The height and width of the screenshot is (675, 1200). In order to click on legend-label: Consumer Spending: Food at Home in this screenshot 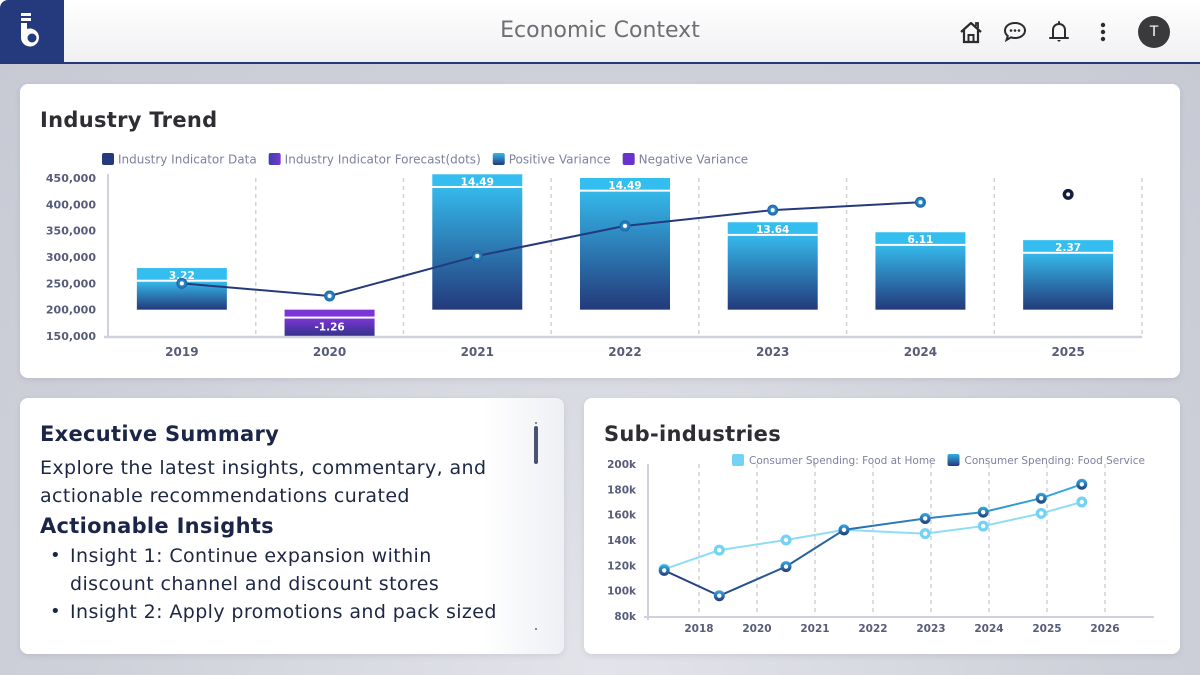, I will do `click(842, 461)`.